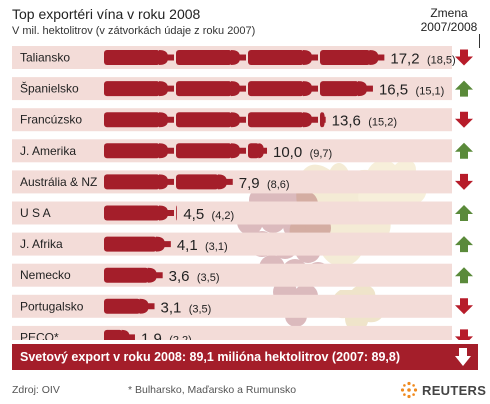  Describe the element at coordinates (449, 13) in the screenshot. I see `change-header-line1: Zmena` at that location.